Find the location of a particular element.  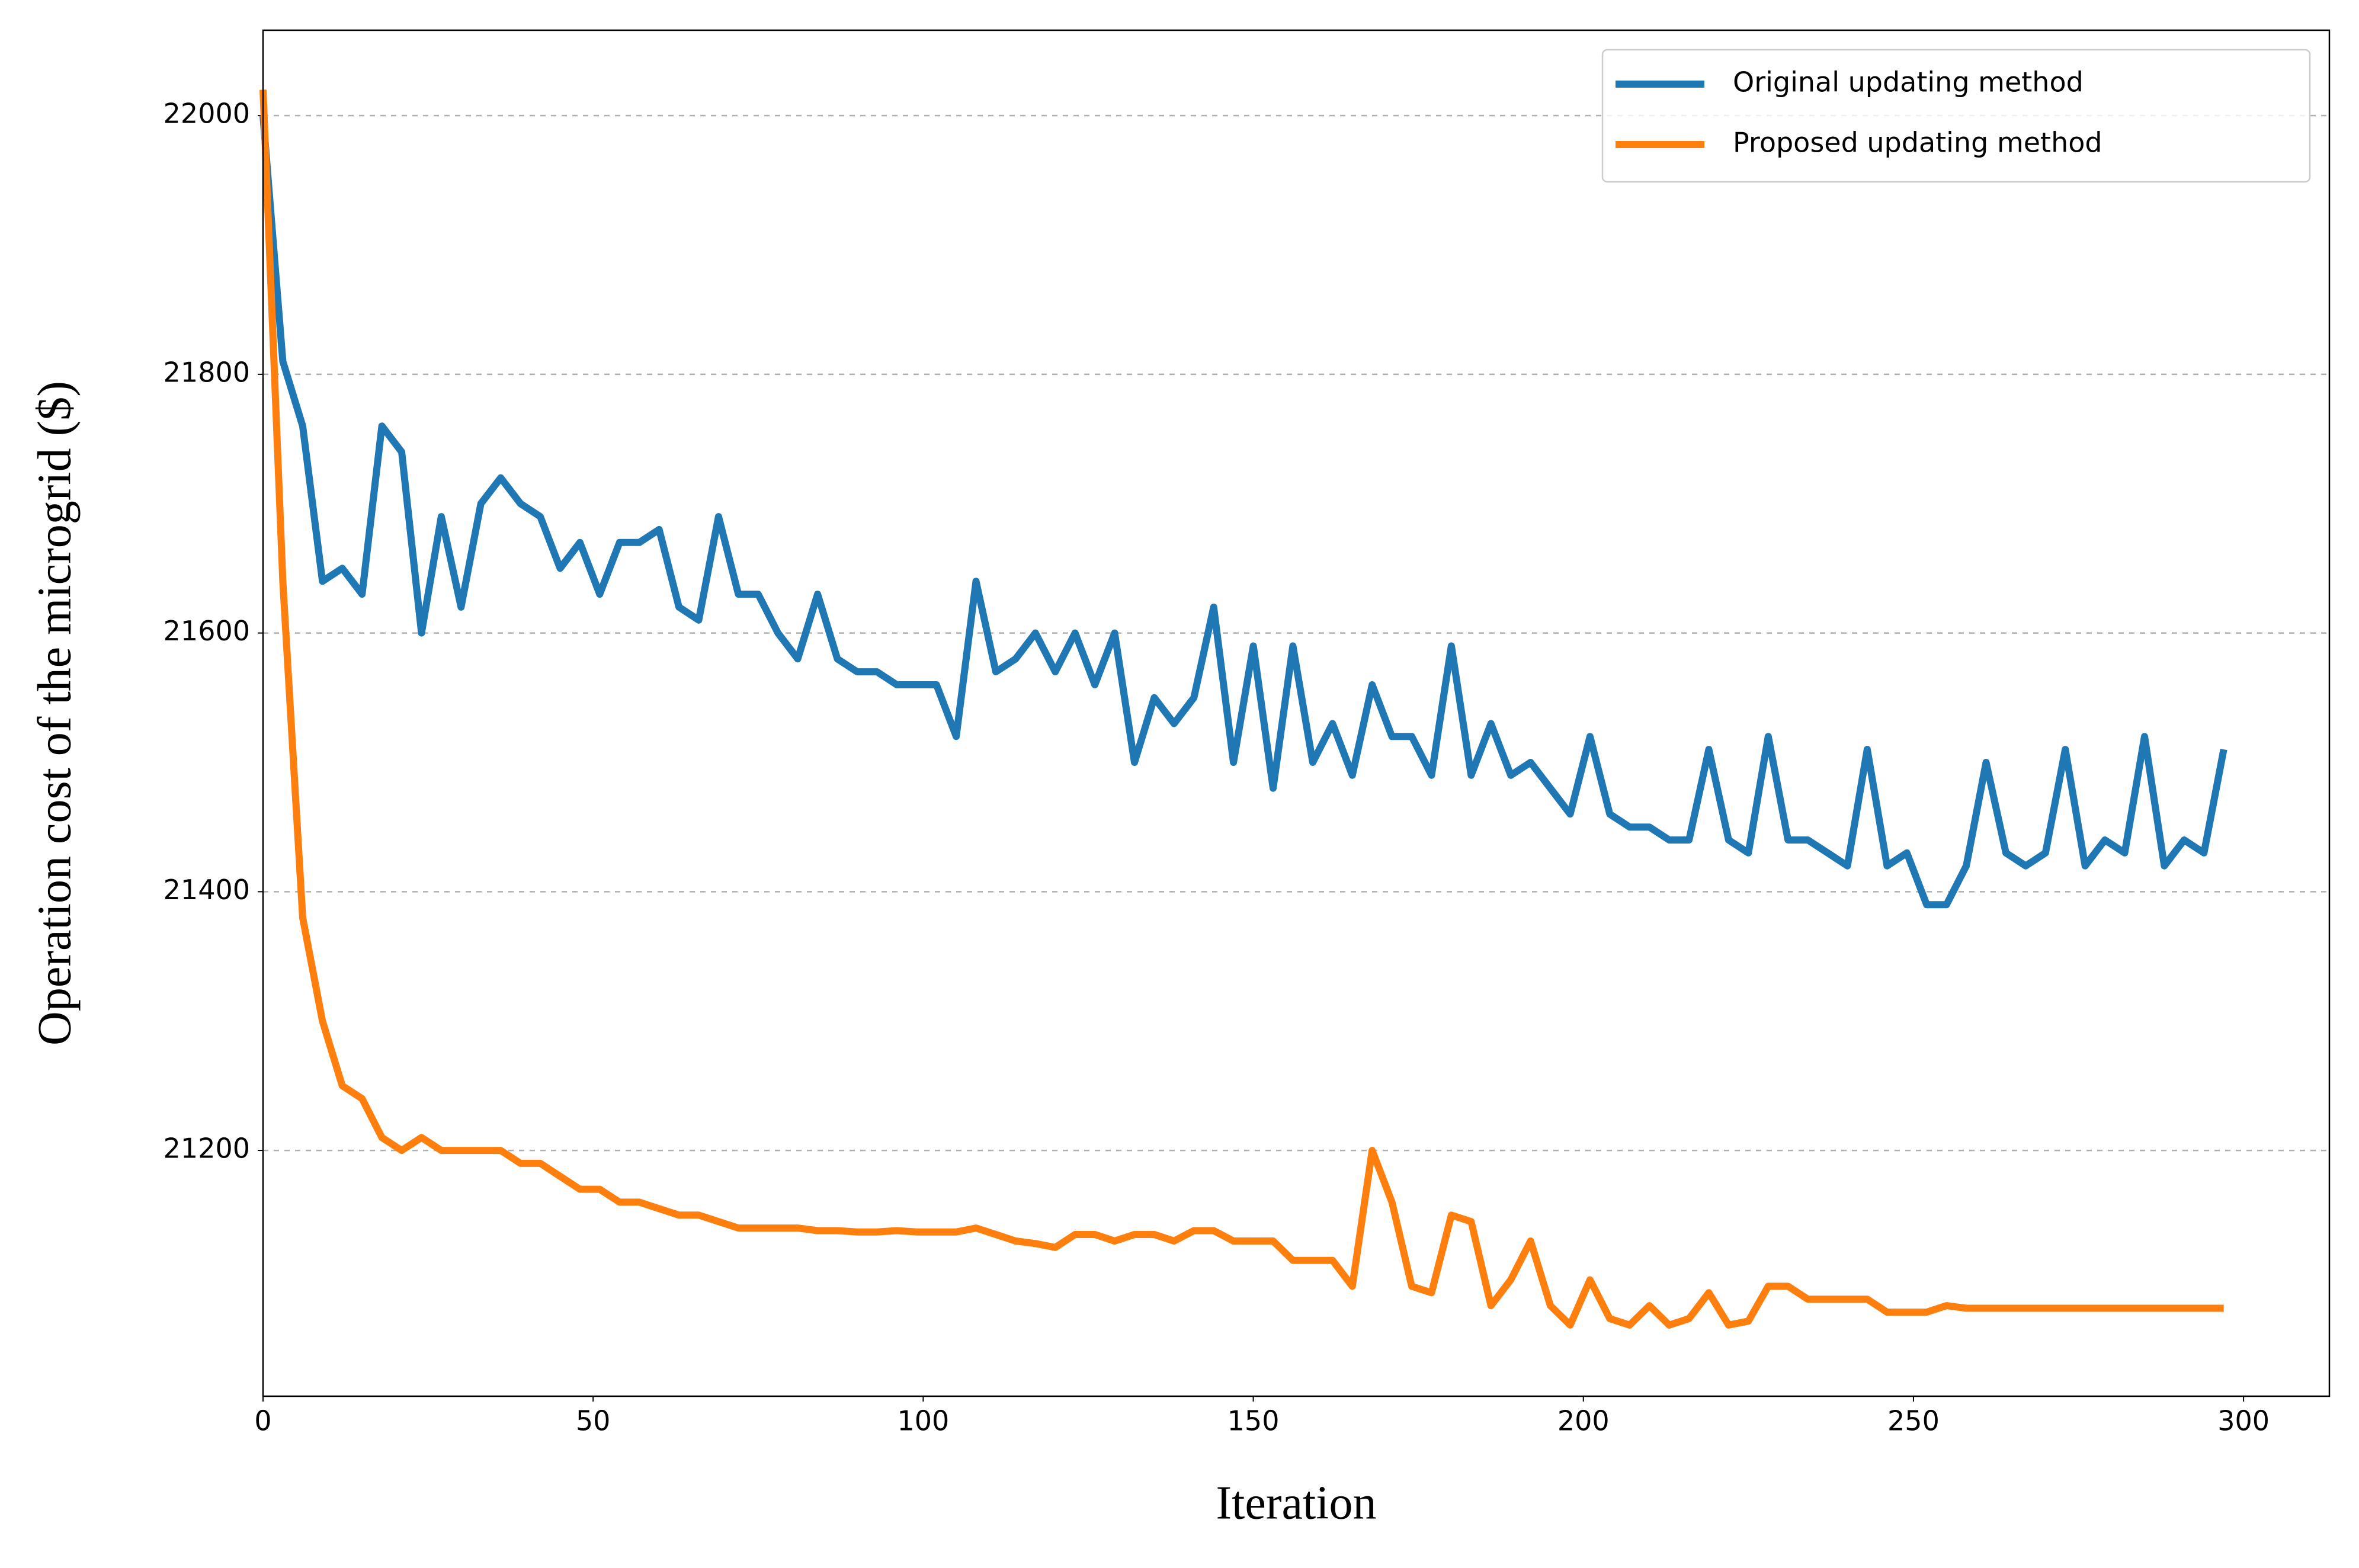

x-tick-label: 200 is located at coordinates (1583, 1421).